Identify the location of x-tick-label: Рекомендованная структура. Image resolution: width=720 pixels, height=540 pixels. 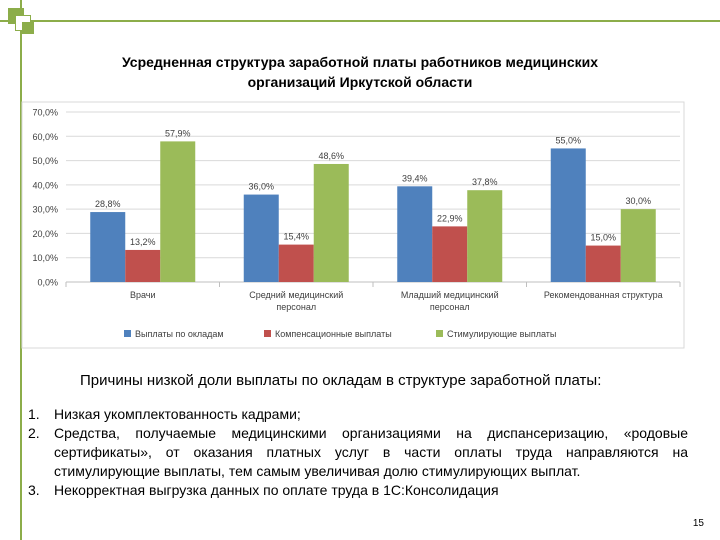
(603, 295).